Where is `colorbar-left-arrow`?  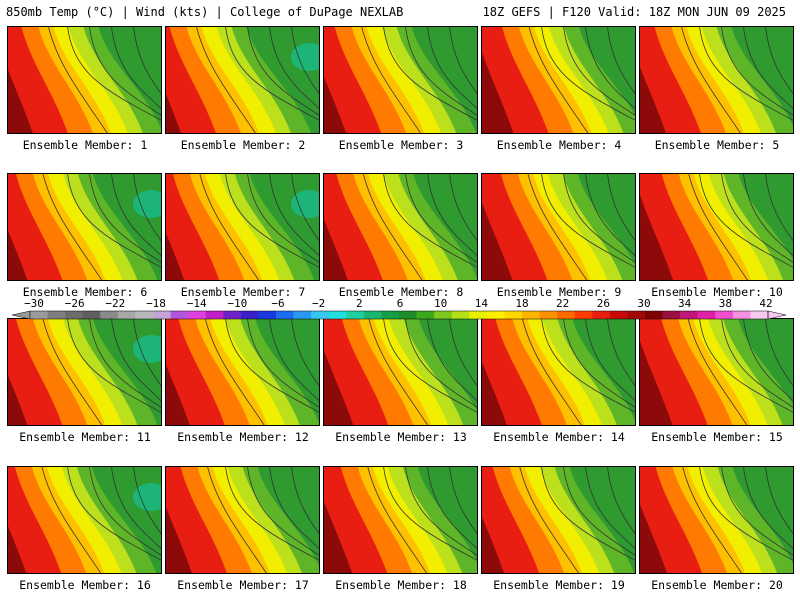
colorbar-left-arrow is located at coordinates (21, 315).